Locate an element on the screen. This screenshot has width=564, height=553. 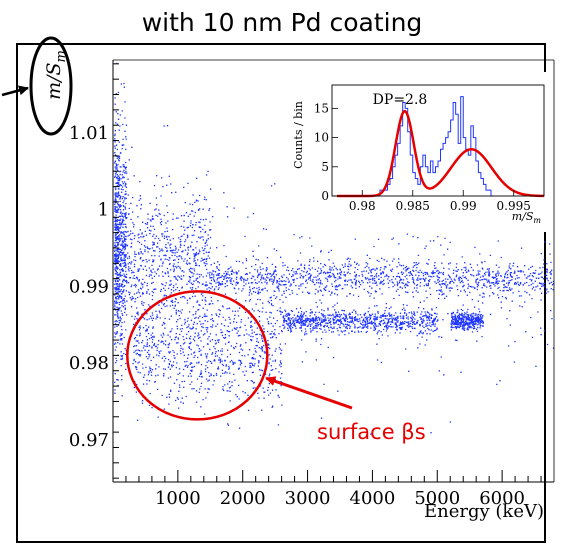
inset-axes-box is located at coordinates (438, 140).